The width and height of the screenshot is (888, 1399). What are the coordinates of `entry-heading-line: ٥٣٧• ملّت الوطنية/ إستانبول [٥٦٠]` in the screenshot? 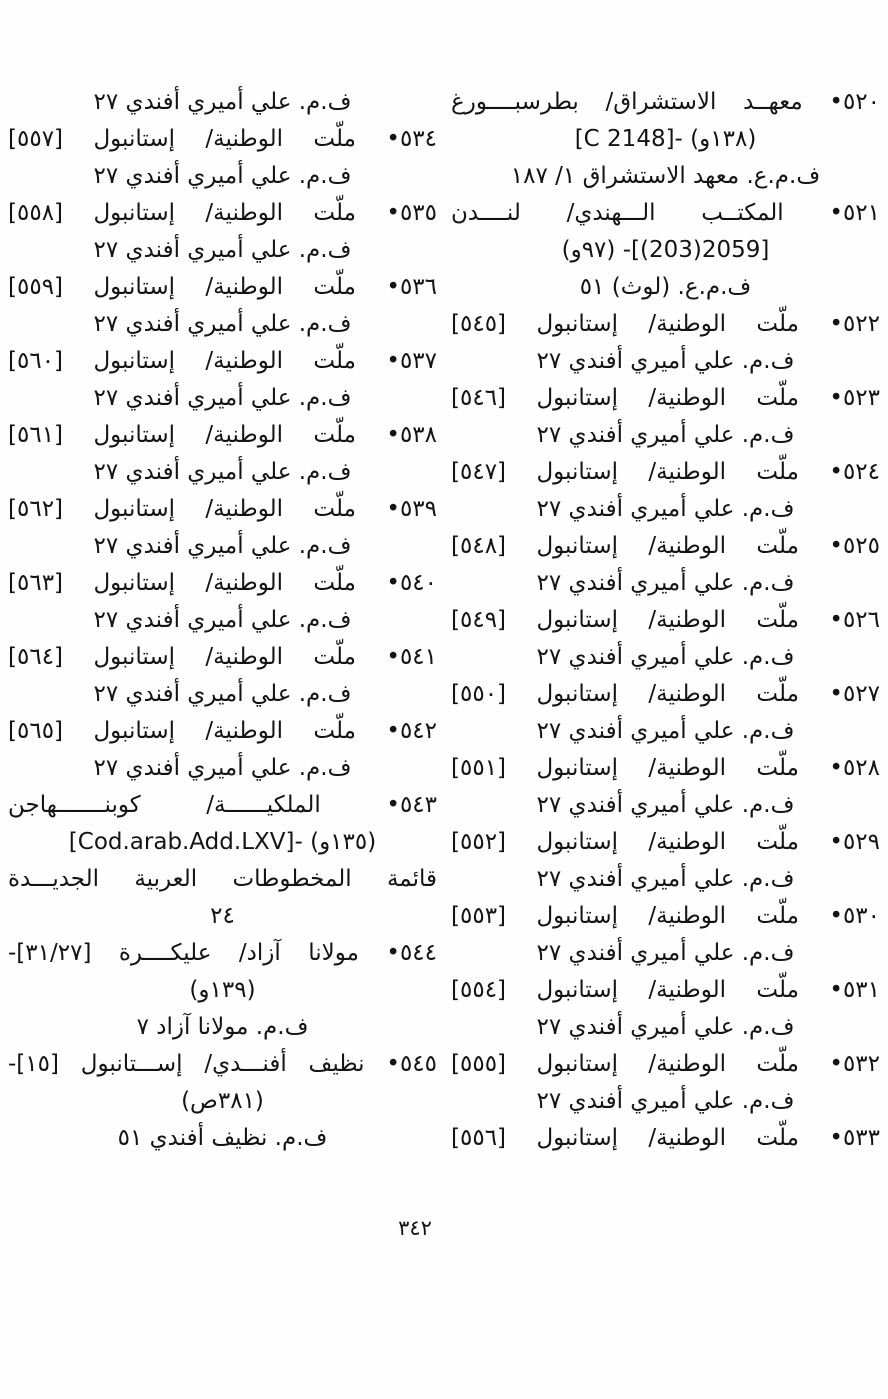 It's located at (222, 361).